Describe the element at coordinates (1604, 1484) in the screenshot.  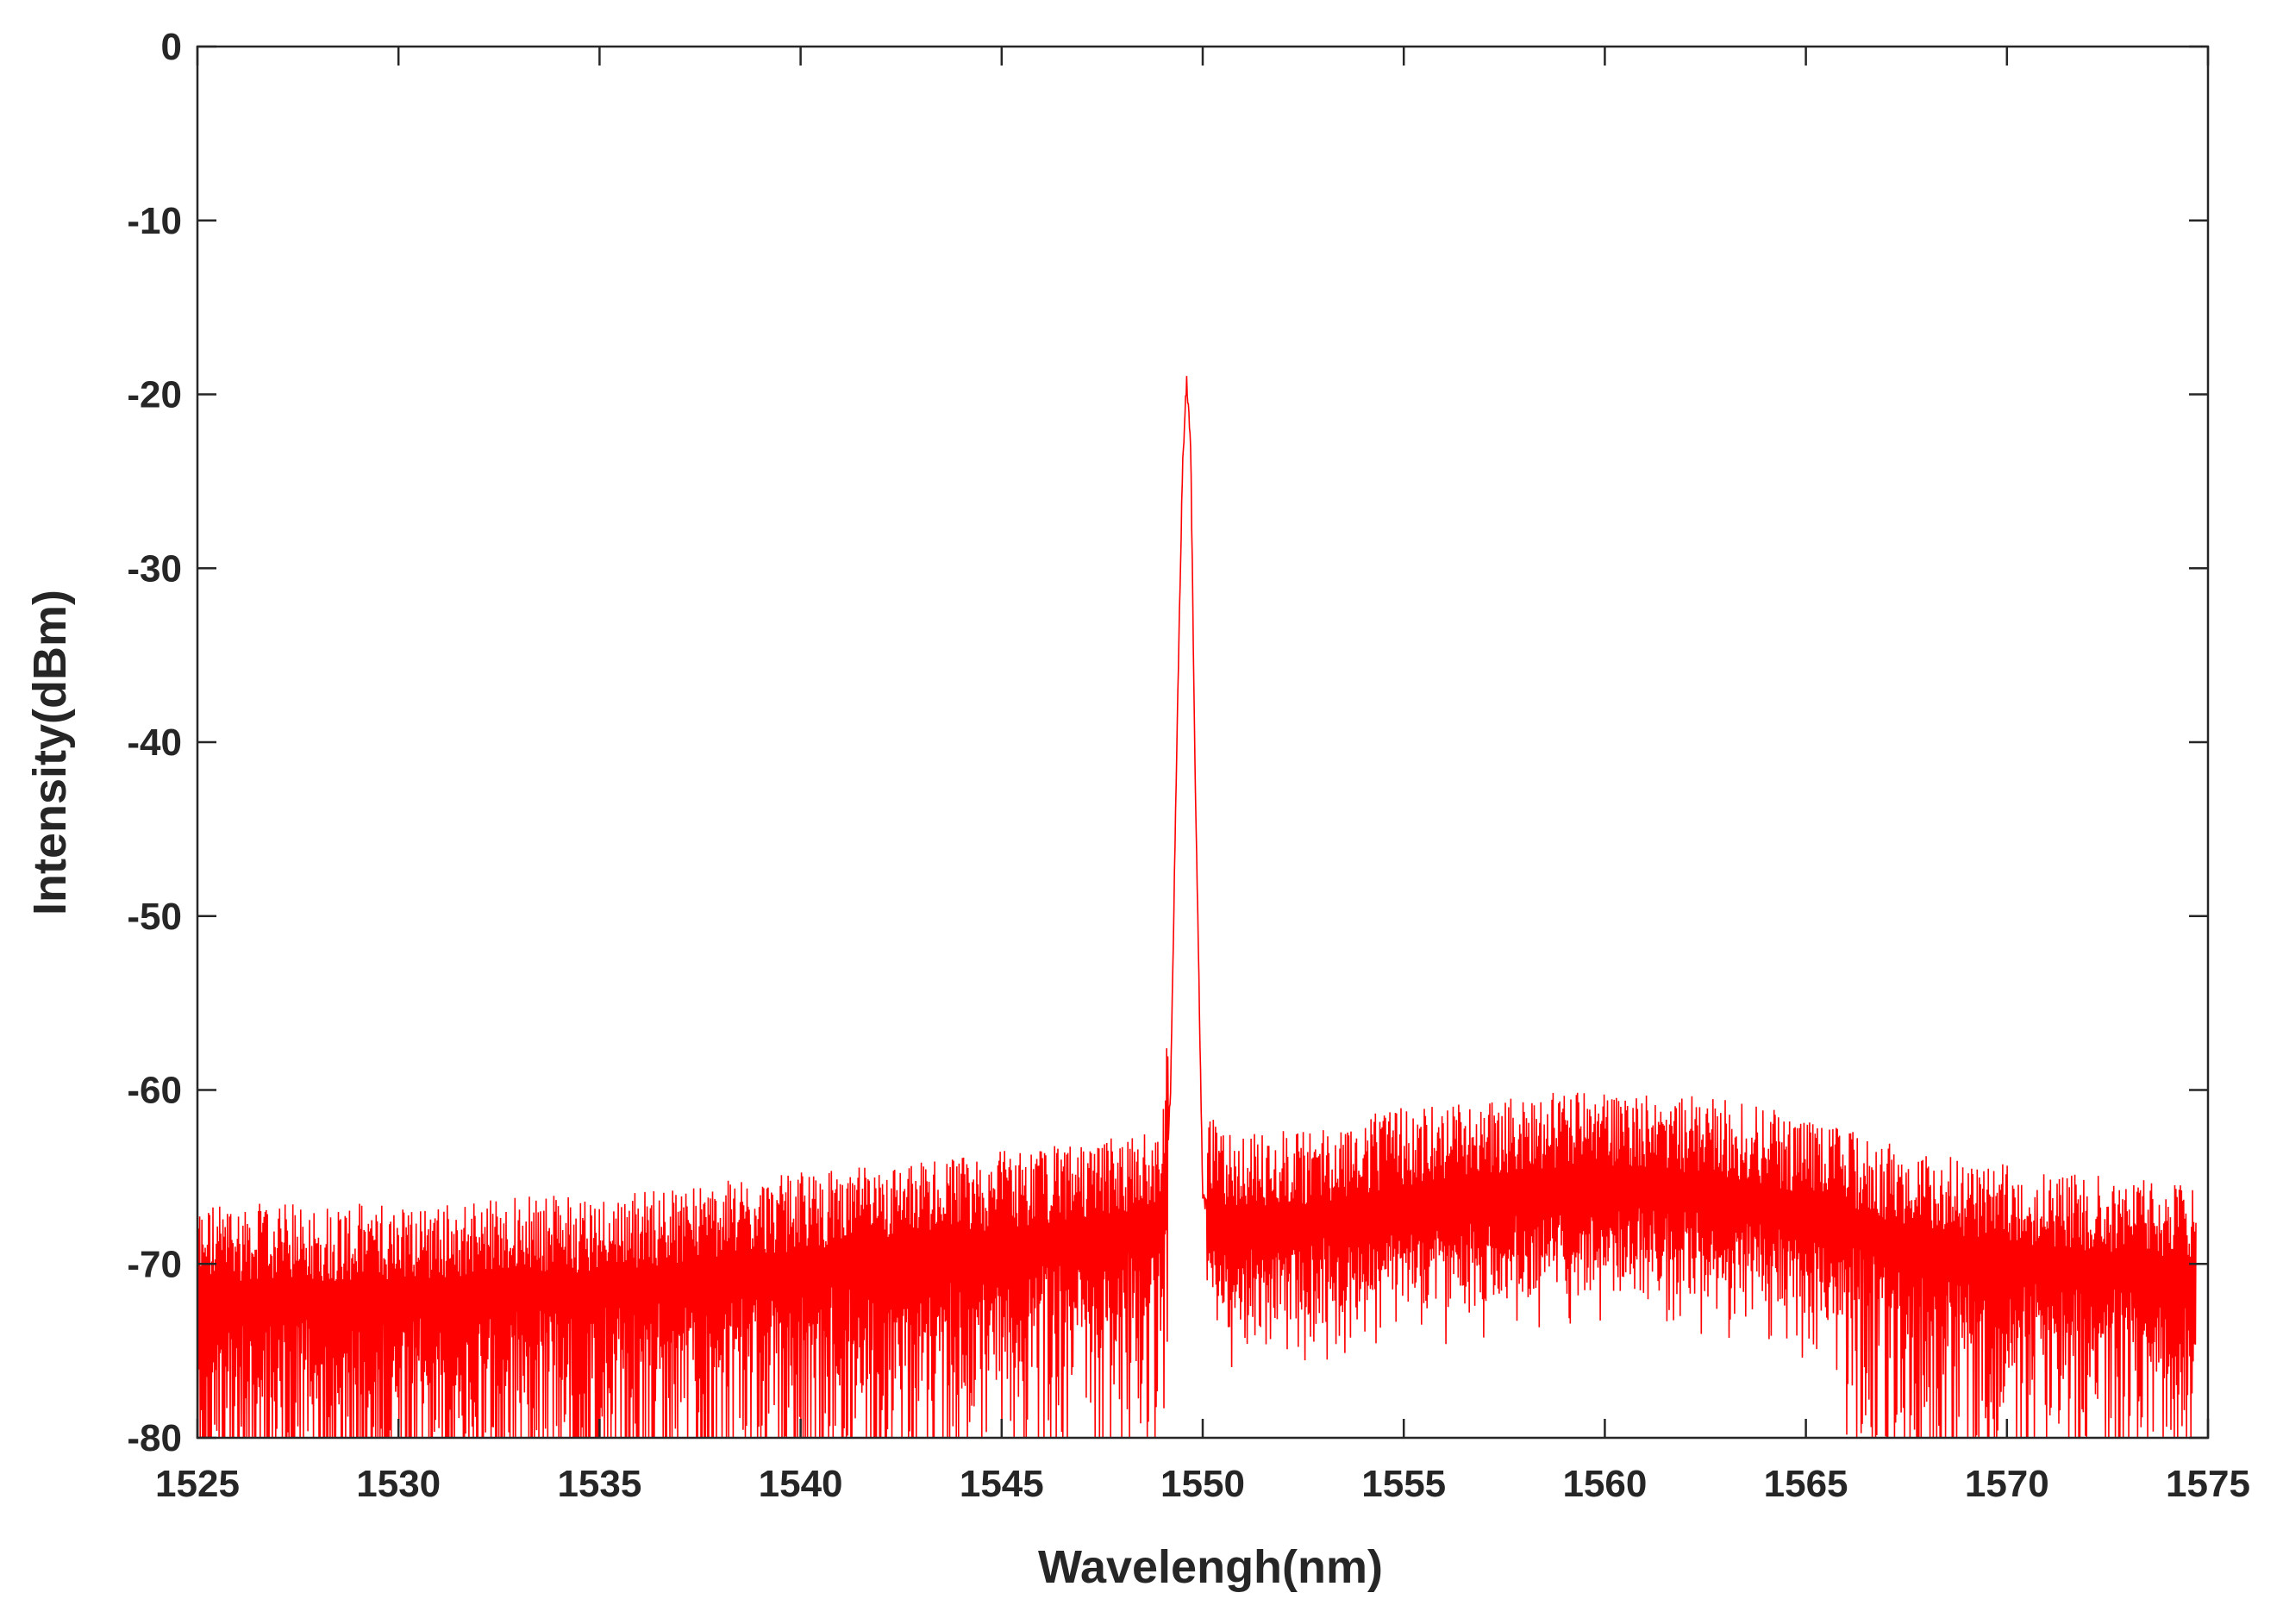
I see `x-tick-label: 1560` at that location.